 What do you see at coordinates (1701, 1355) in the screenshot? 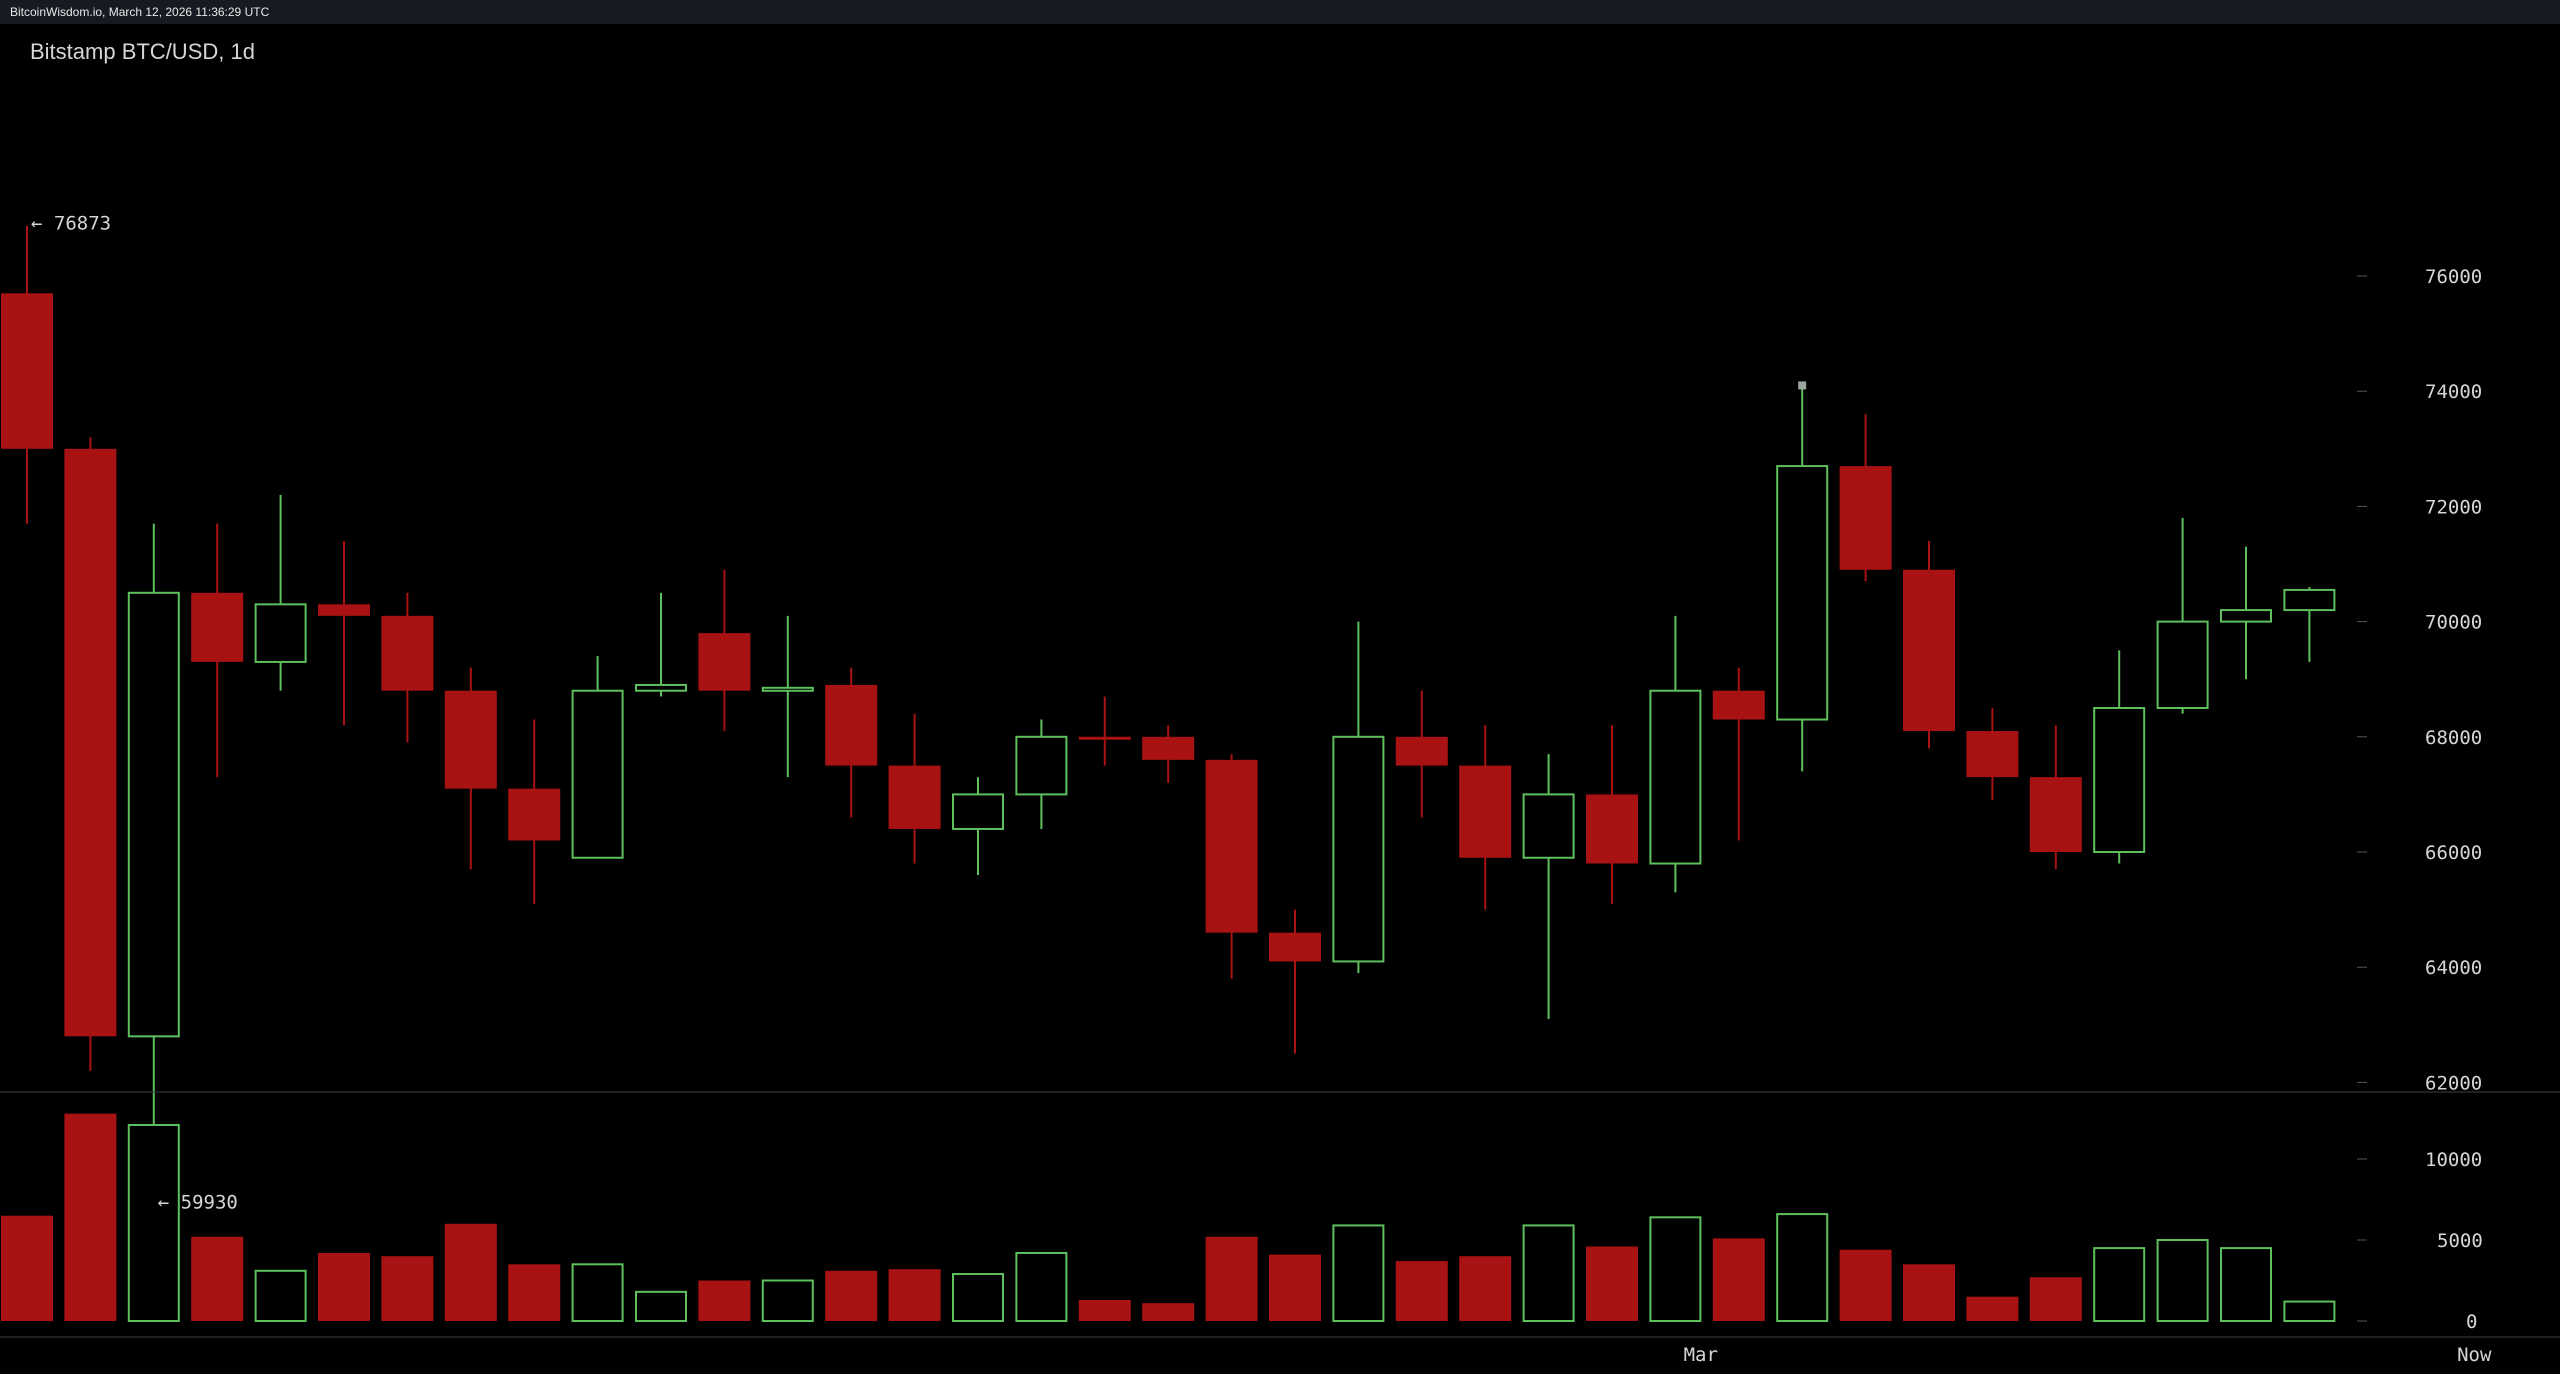
I see `time-axis-label: Mar` at bounding box center [1701, 1355].